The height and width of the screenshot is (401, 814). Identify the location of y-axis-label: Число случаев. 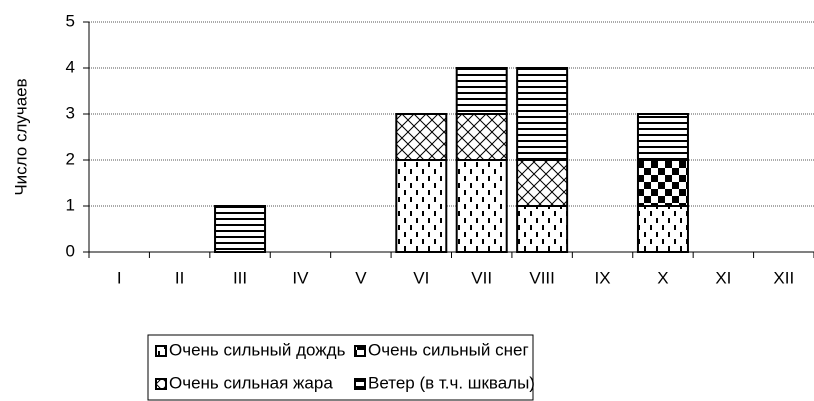
(20, 136).